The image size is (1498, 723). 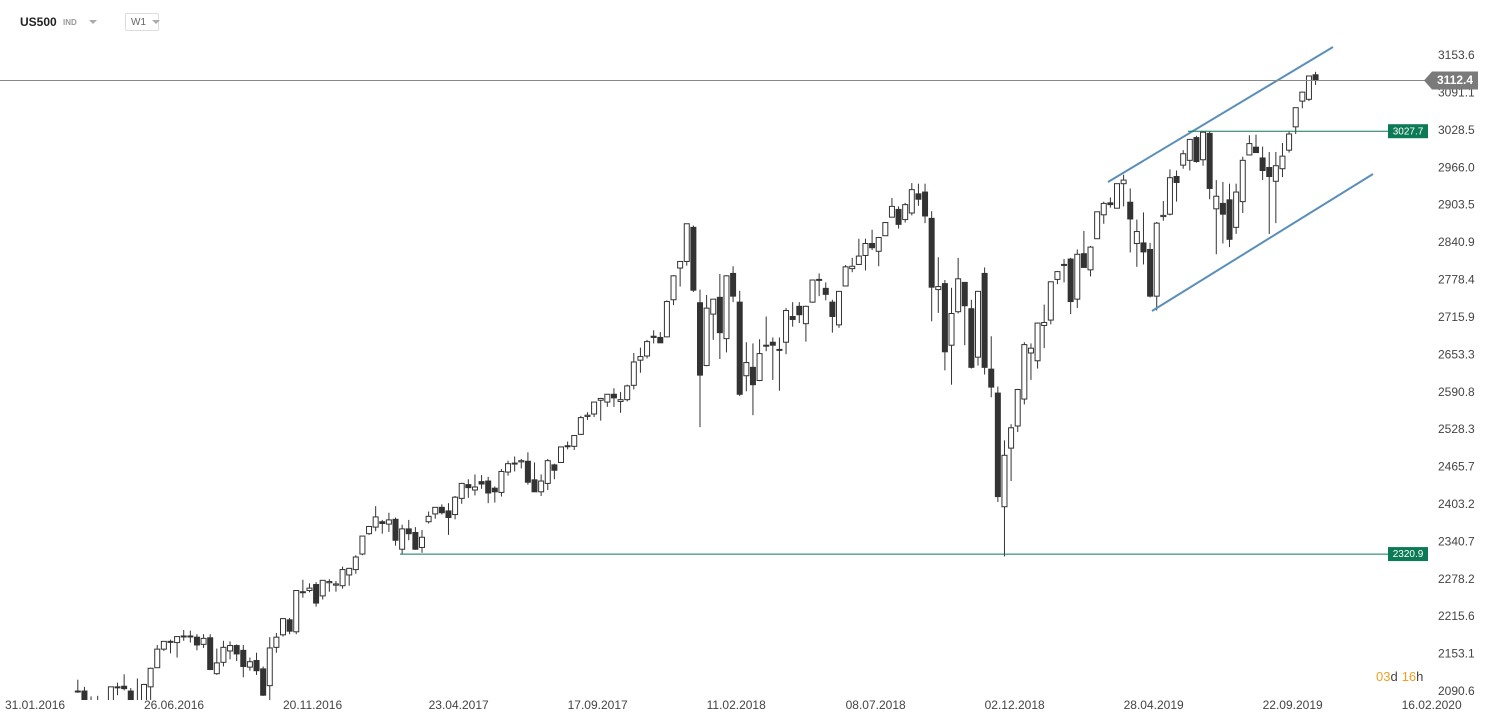 I want to click on symbol: US500, so click(x=38, y=22).